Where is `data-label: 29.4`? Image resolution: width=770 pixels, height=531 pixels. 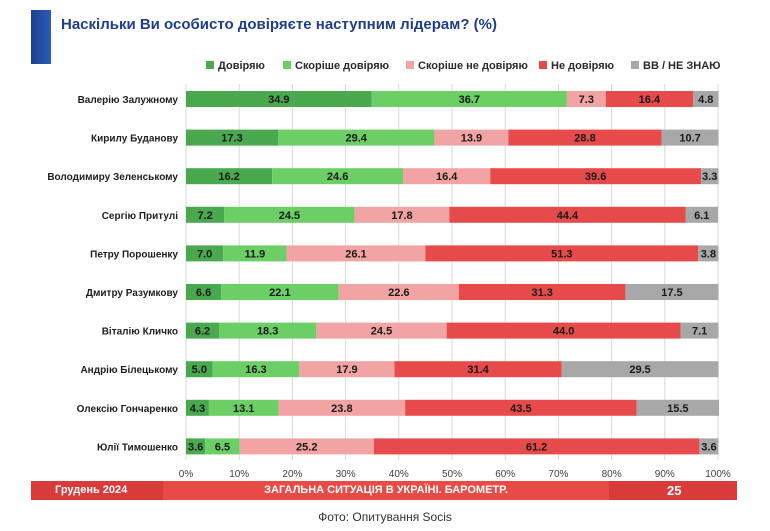 data-label: 29.4 is located at coordinates (357, 139).